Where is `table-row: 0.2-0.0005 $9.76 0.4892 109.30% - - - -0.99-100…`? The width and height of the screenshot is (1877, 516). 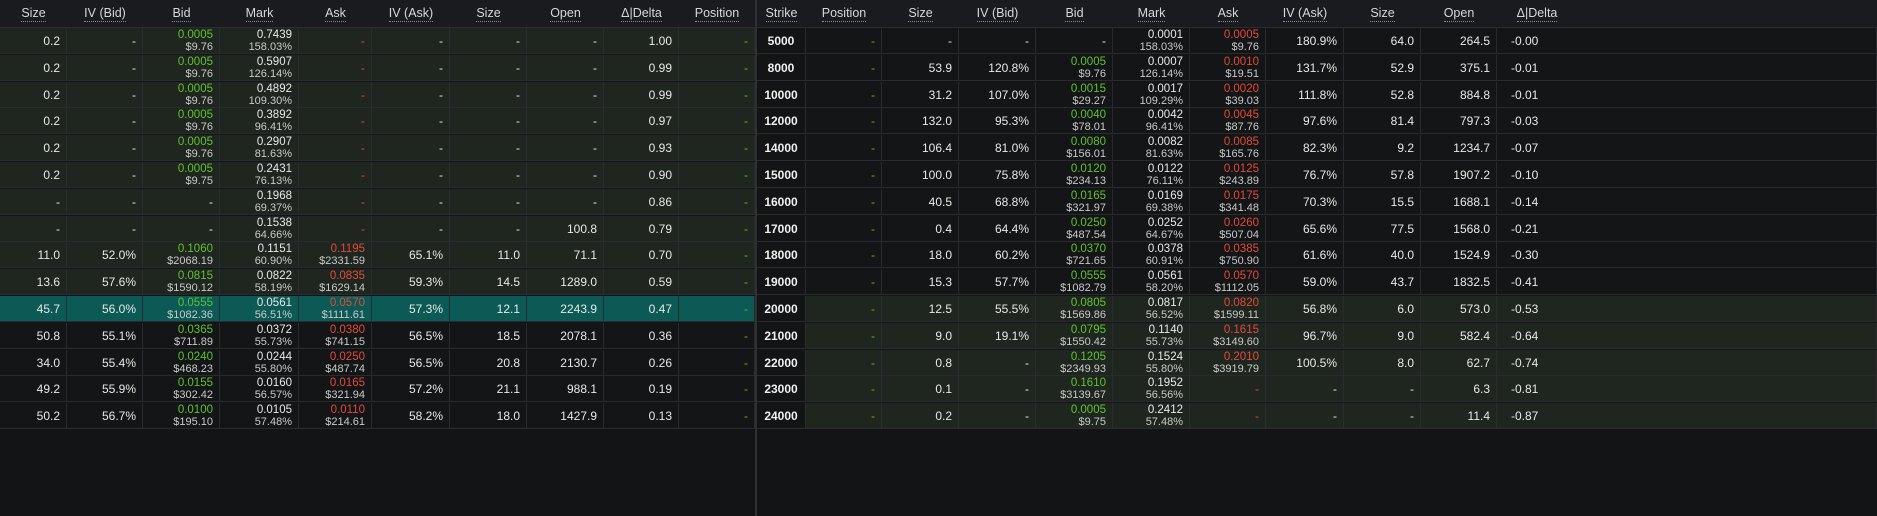 table-row: 0.2-0.0005 $9.76 0.4892 109.30% - - - -0.99-100… is located at coordinates (938, 94).